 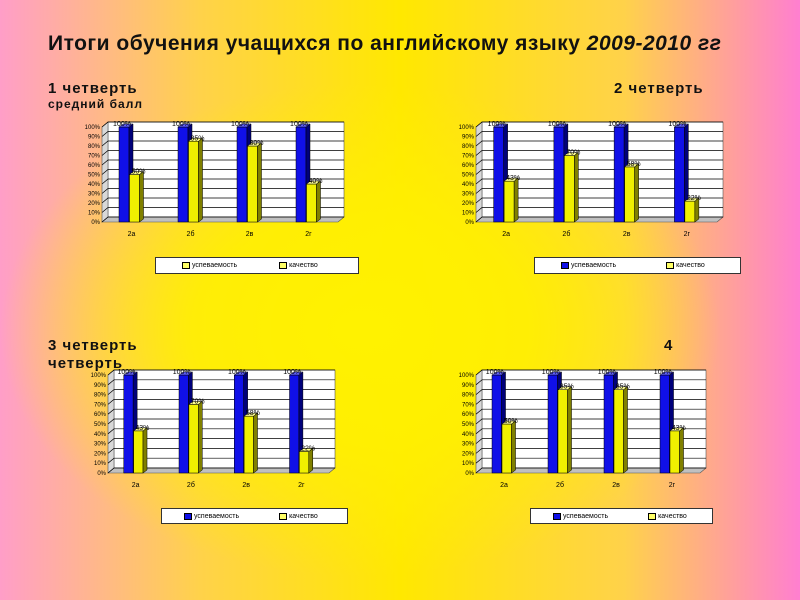 I want to click on y-tick-label: 50%, so click(x=468, y=425).